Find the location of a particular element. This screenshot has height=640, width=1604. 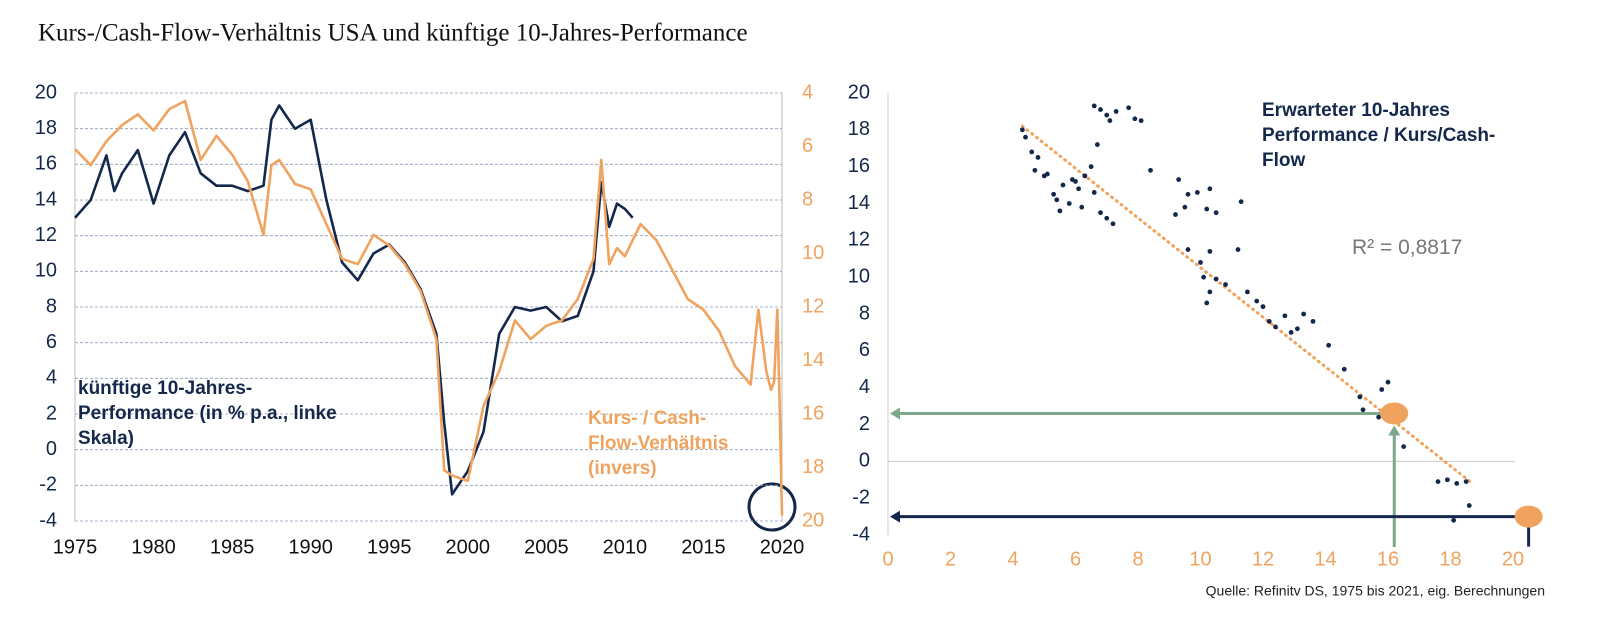

x-tick-label: 2010 is located at coordinates (625, 547).